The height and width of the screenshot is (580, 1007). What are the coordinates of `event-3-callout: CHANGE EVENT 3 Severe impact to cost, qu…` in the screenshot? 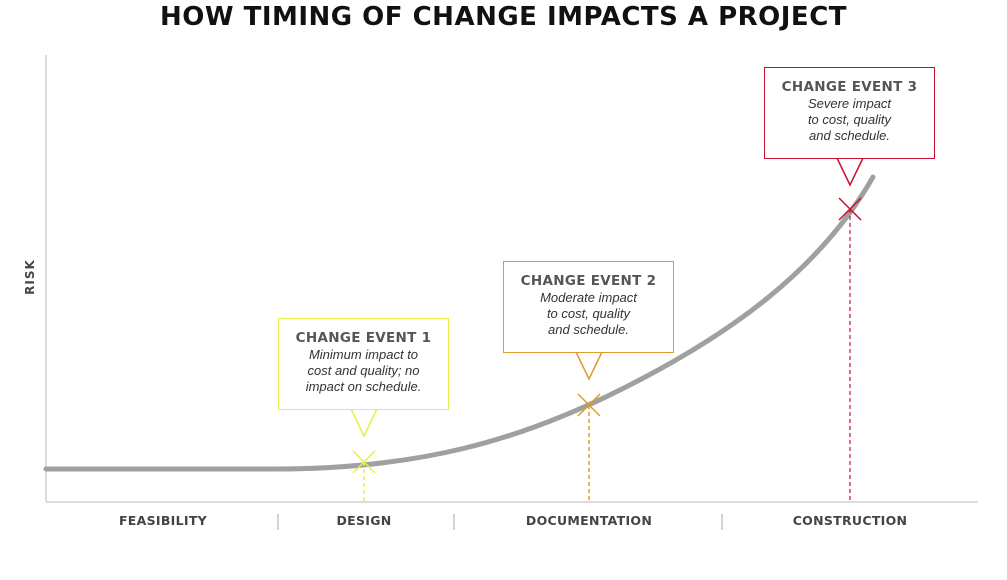 It's located at (849, 113).